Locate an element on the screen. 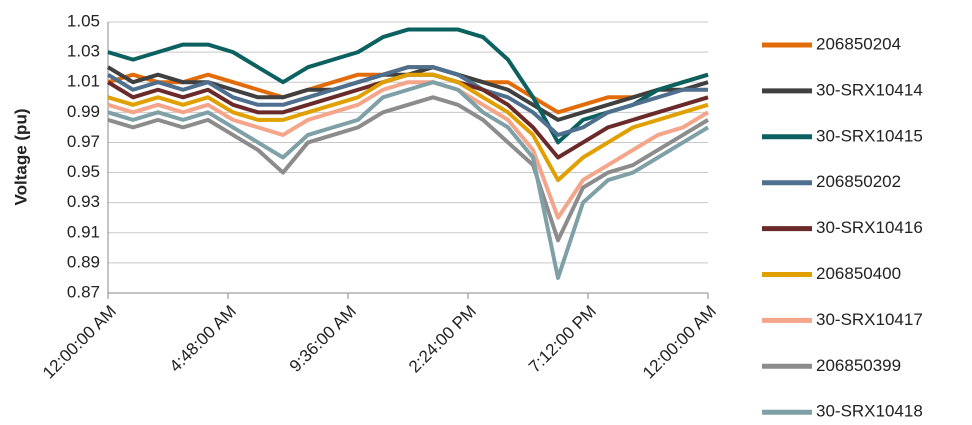 The height and width of the screenshot is (425, 972). y-tick-label: 1.03 is located at coordinates (83, 51).